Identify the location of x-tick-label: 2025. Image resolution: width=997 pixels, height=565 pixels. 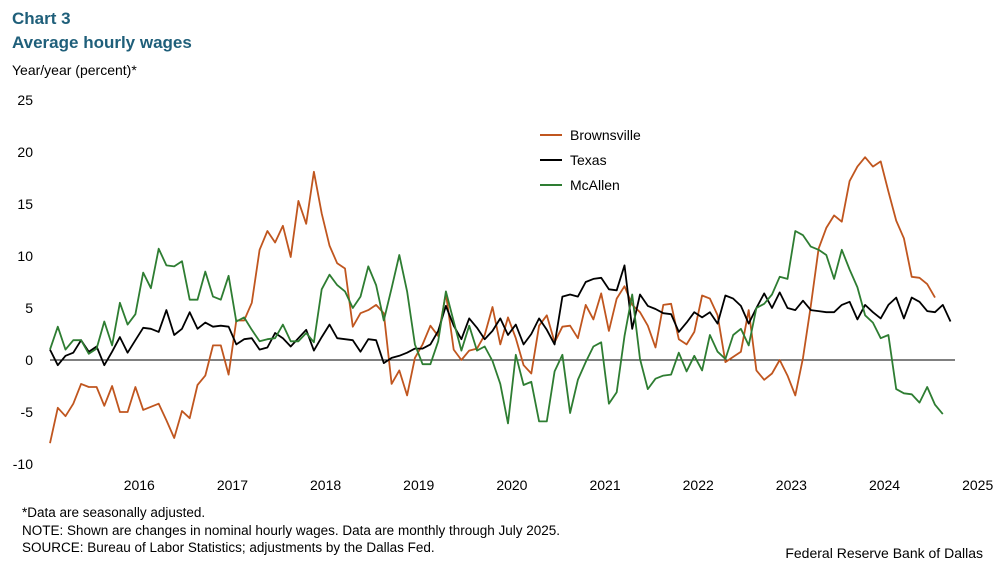
(977, 485).